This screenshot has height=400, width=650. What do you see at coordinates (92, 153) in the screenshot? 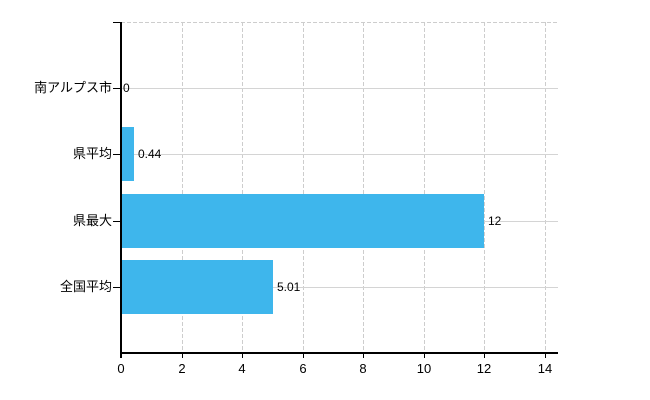
I see `category-label: 県平均` at bounding box center [92, 153].